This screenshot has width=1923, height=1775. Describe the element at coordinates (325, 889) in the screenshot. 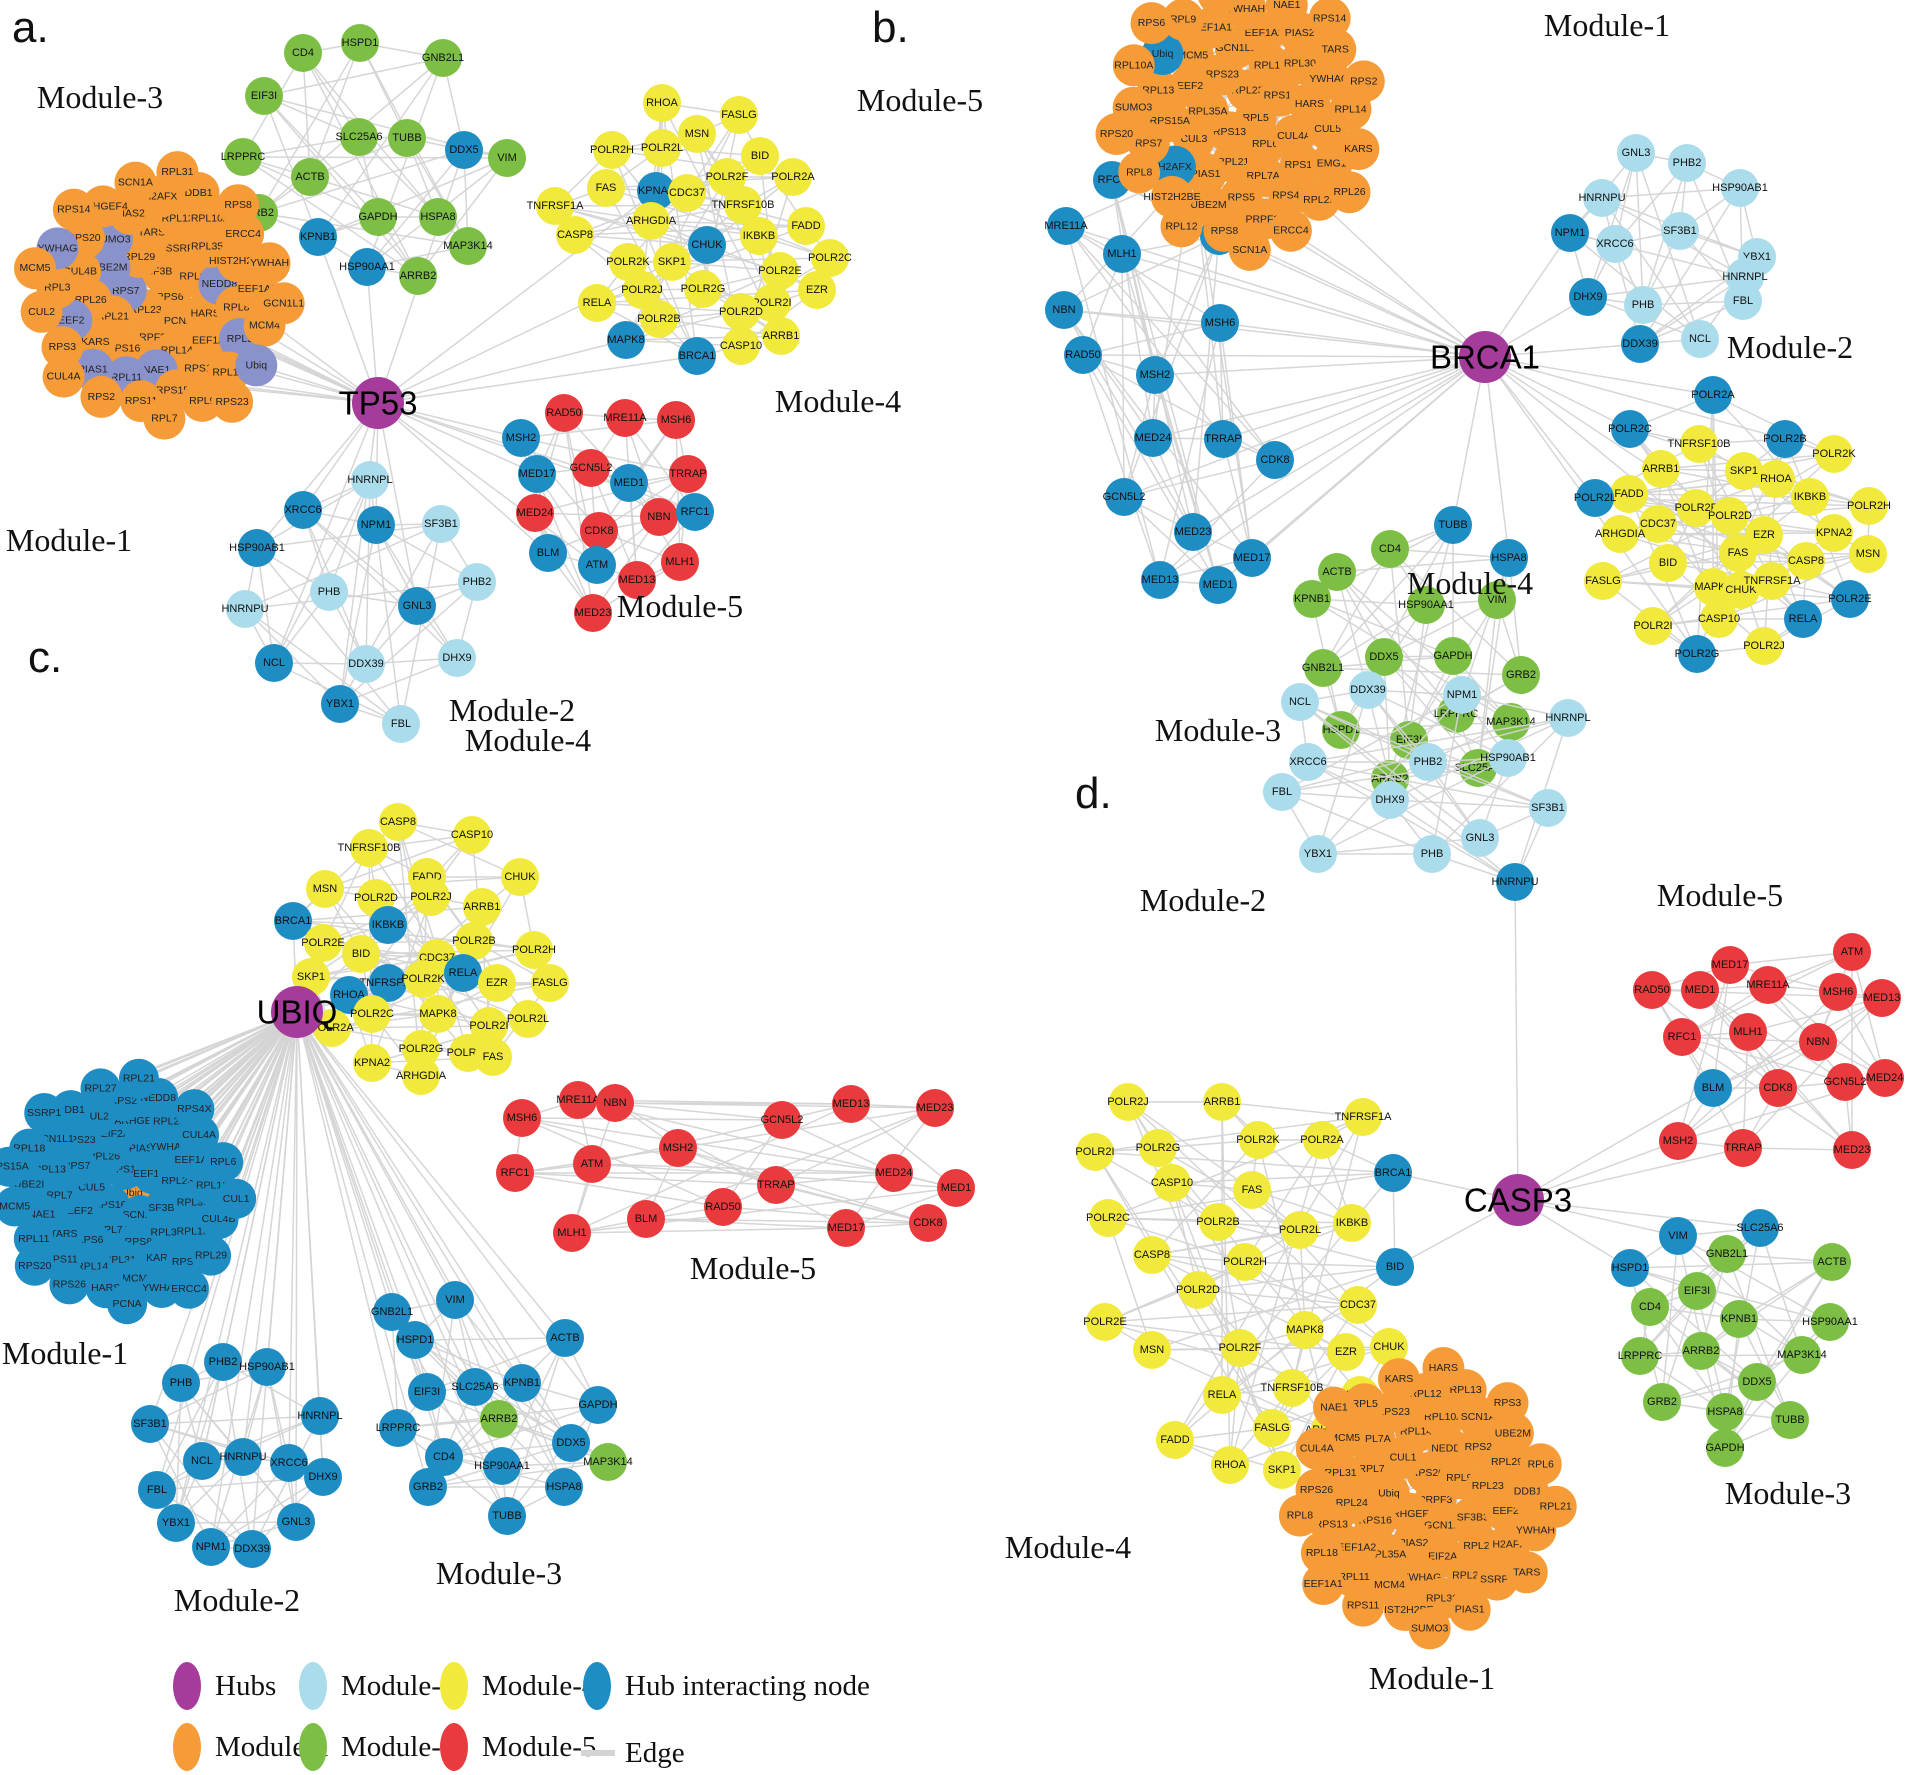

I see `node-label: MSN` at that location.